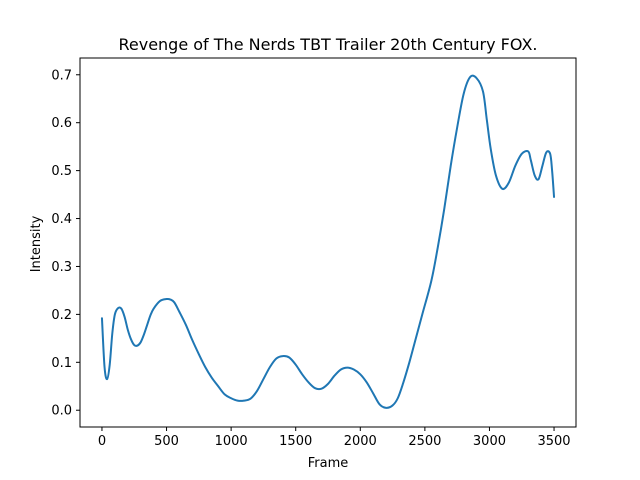  Describe the element at coordinates (61, 75) in the screenshot. I see `y-tick-label: 0.7` at that location.